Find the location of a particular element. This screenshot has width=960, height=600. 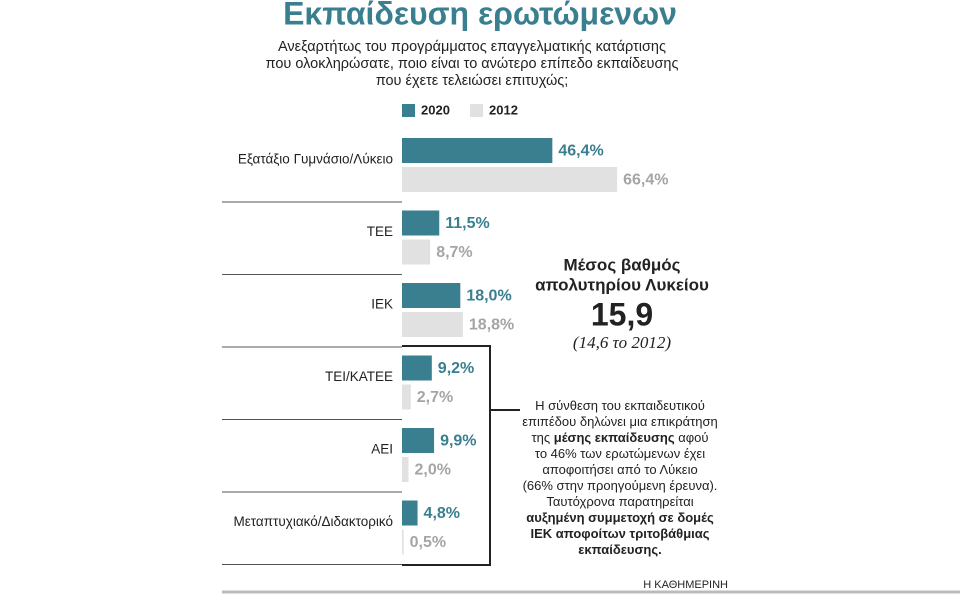

value-label: 2,7% is located at coordinates (435, 397).